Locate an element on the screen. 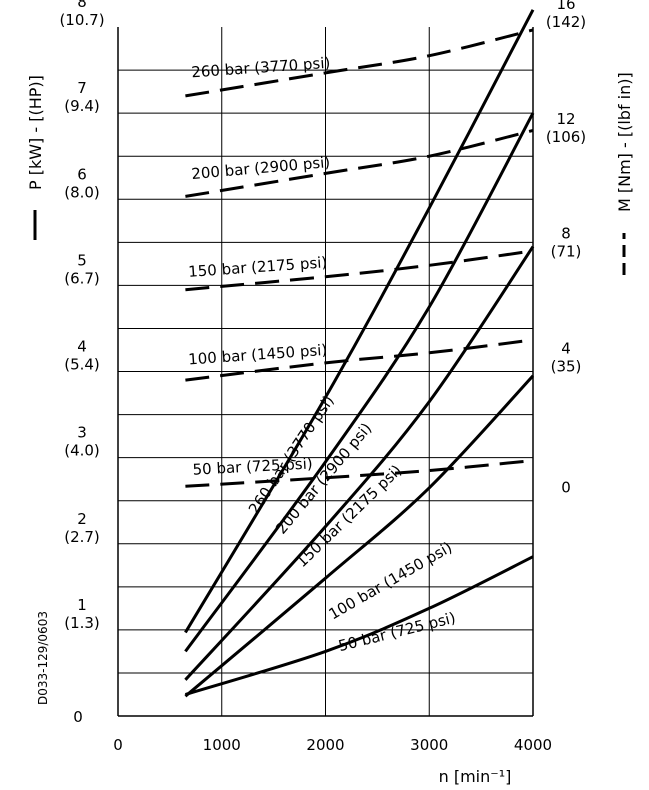  power-curve-label: 200 bar (2900 psi) is located at coordinates (323, 478).